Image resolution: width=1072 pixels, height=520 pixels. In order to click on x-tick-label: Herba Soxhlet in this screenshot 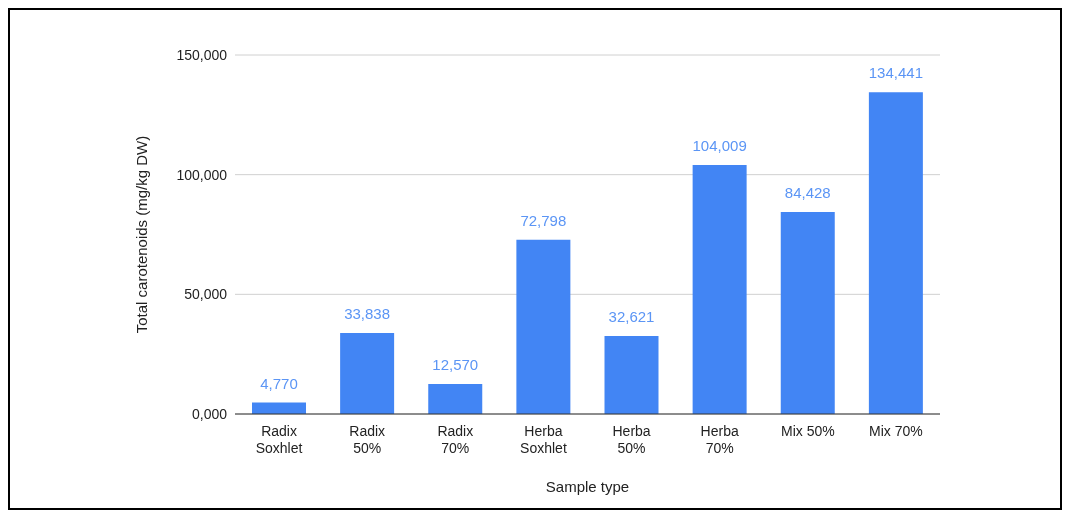, I will do `click(543, 439)`.